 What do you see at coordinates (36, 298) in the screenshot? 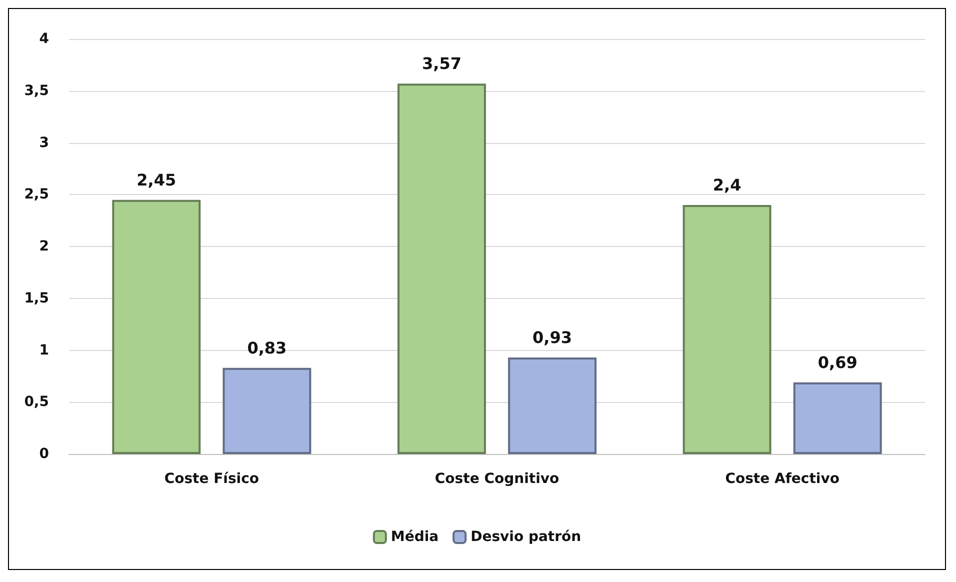
I see `y-tick-label: 1,5` at bounding box center [36, 298].